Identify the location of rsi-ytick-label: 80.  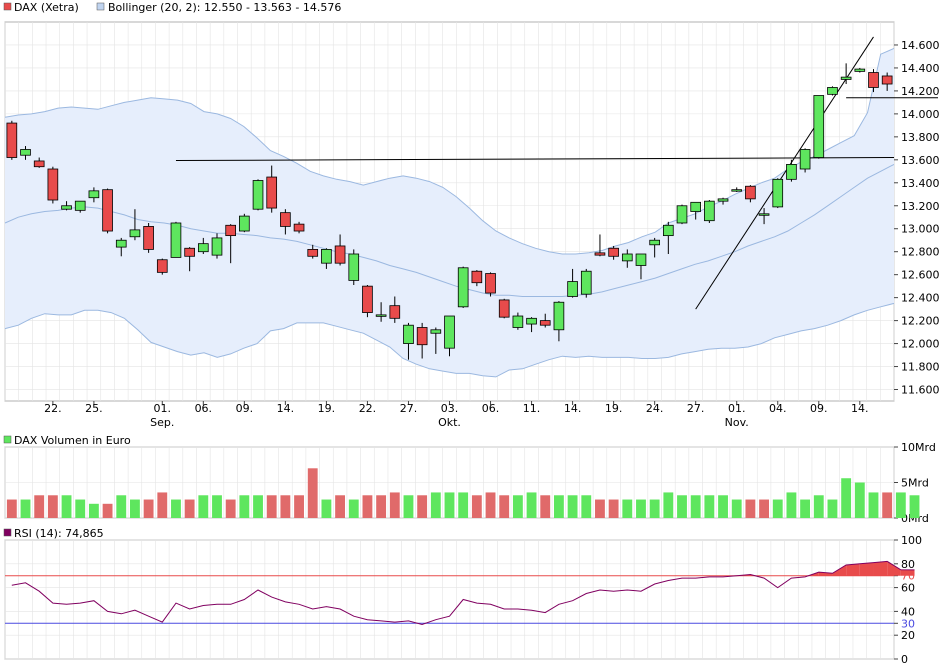
(908, 564).